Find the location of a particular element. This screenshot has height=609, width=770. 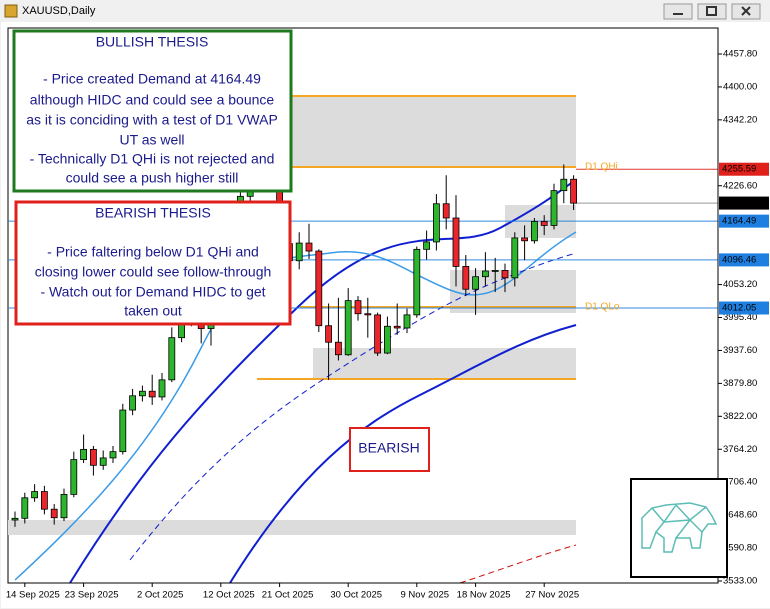

y-tick-label: 3648.60 is located at coordinates (740, 515).